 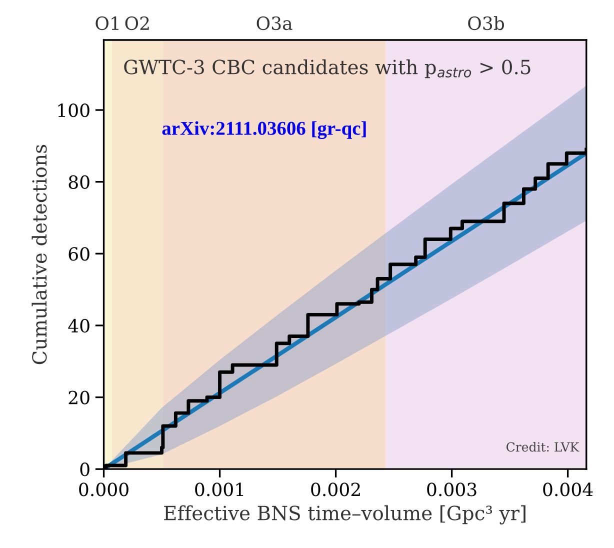 I want to click on band-label: O3a, so click(x=274, y=23).